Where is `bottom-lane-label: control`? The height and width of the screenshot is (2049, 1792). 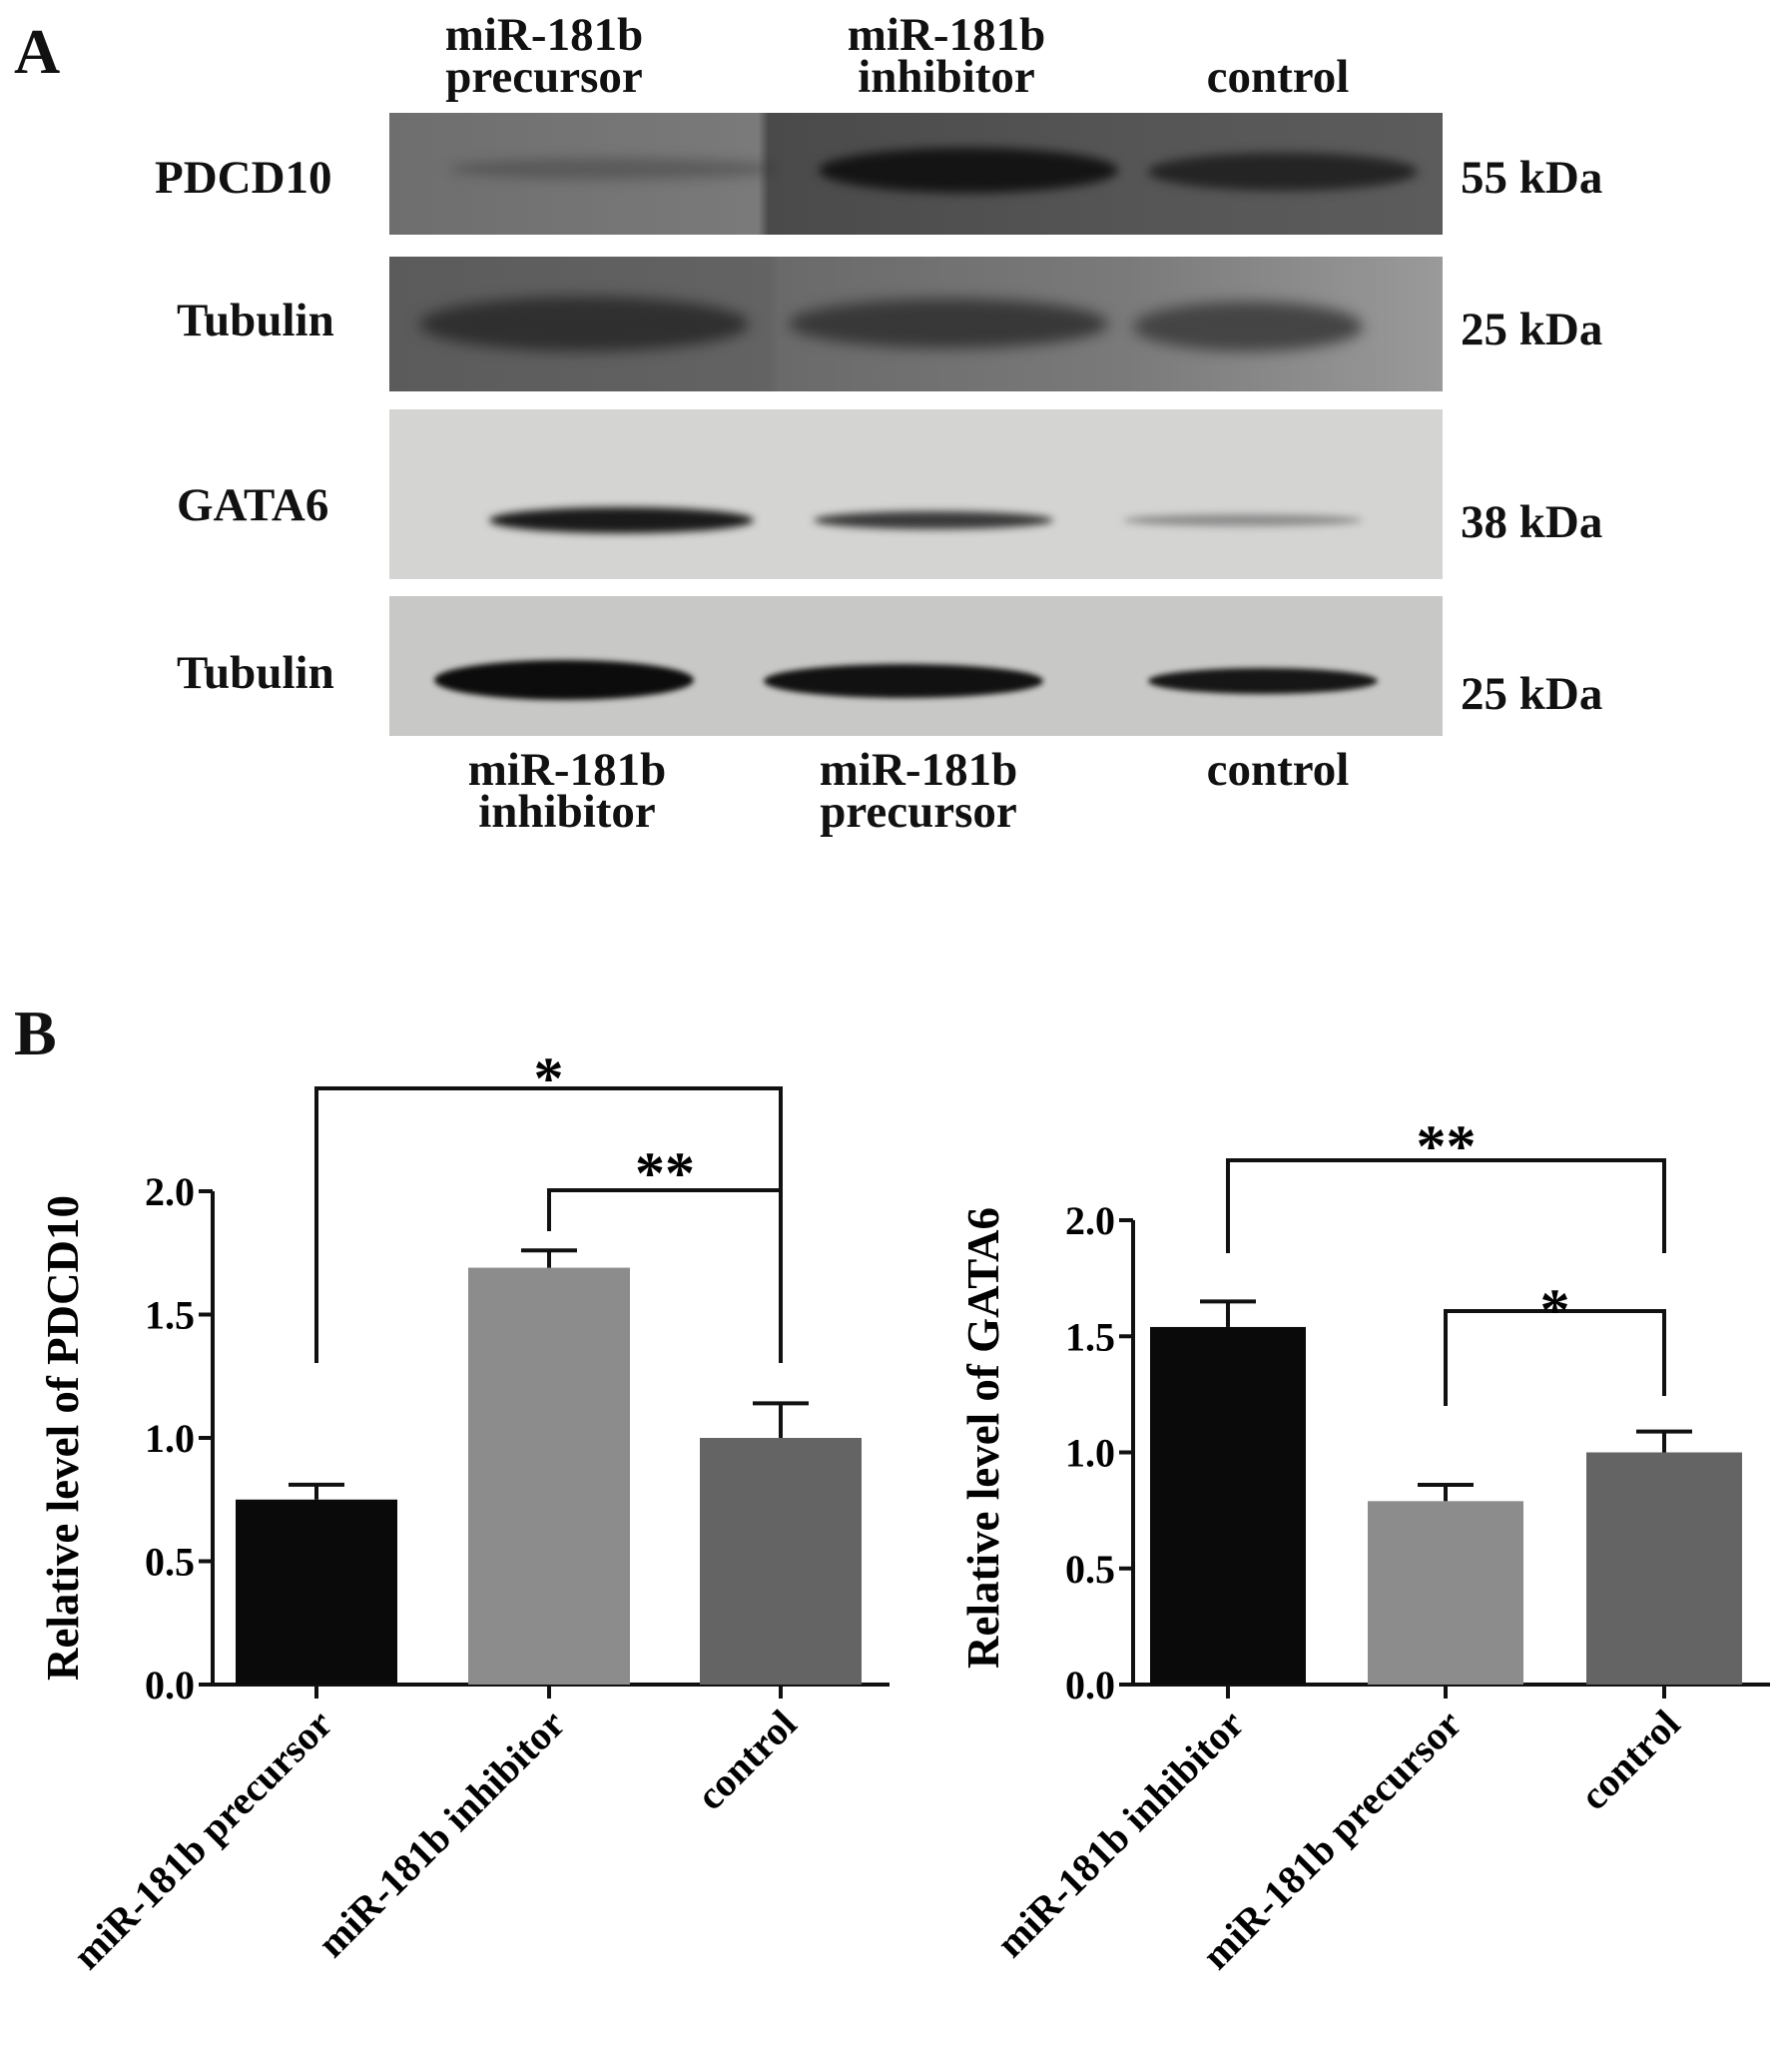 bottom-lane-label: control is located at coordinates (1278, 770).